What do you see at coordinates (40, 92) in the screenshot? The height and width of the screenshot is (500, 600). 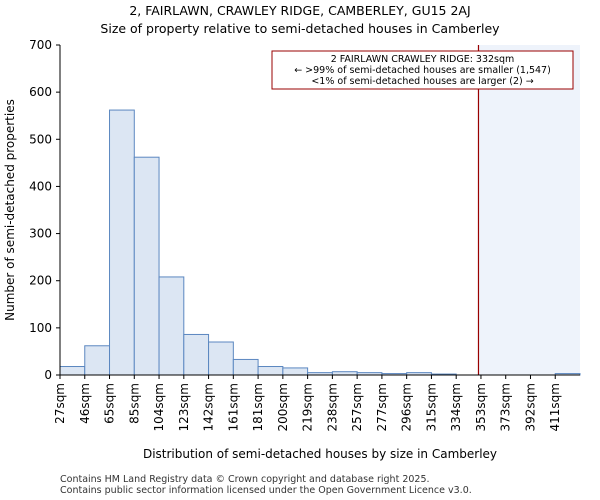 I see `y-tick-label-600: 600` at bounding box center [40, 92].